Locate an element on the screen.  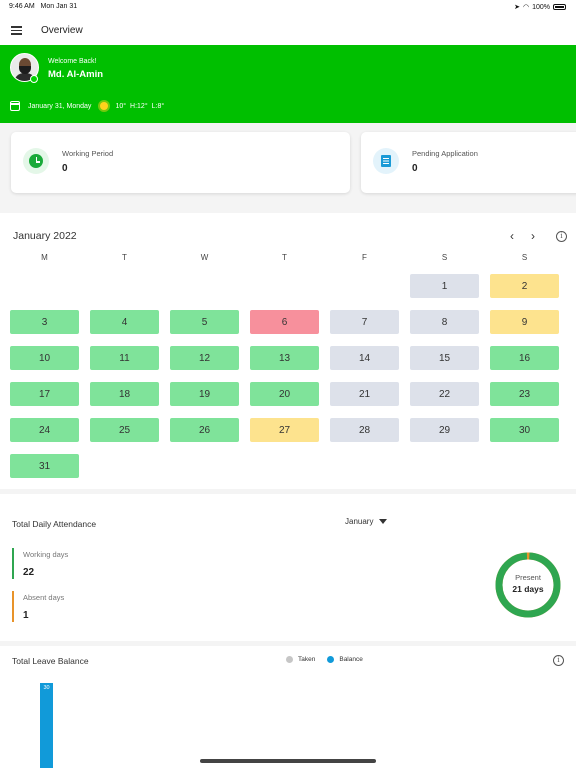
status-bar: 9:46 AM Mon Jan 31 ➤ ◠ 100% is located at coordinates (288, 7).